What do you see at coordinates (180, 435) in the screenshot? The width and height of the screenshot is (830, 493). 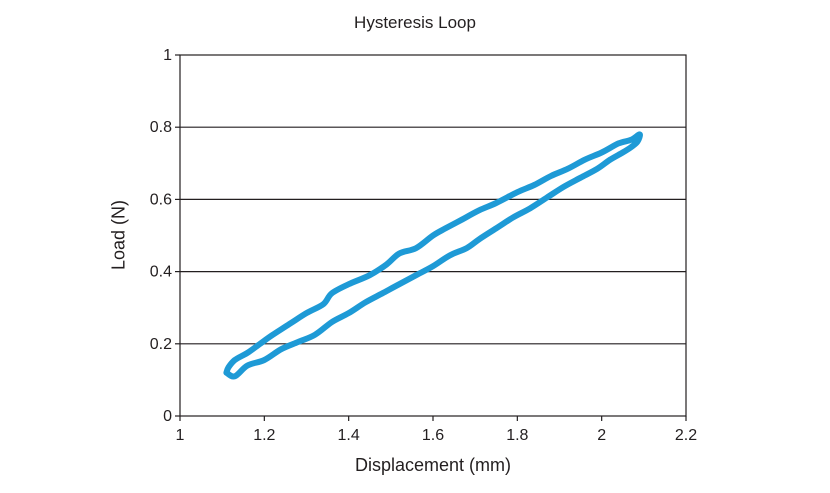 I see `x-tick-label: 1` at bounding box center [180, 435].